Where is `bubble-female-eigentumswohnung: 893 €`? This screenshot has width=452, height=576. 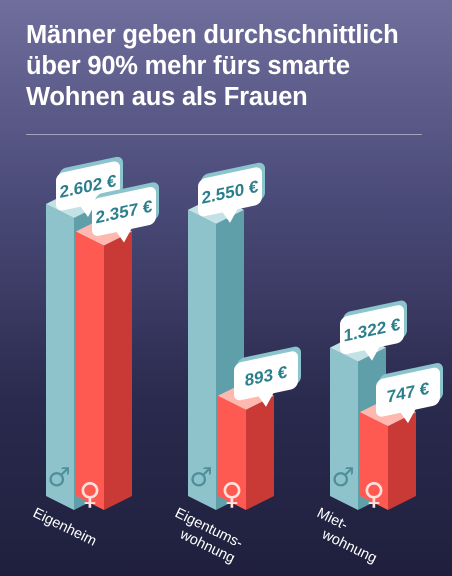
bubble-female-eigentumswohnung: 893 € is located at coordinates (267, 376).